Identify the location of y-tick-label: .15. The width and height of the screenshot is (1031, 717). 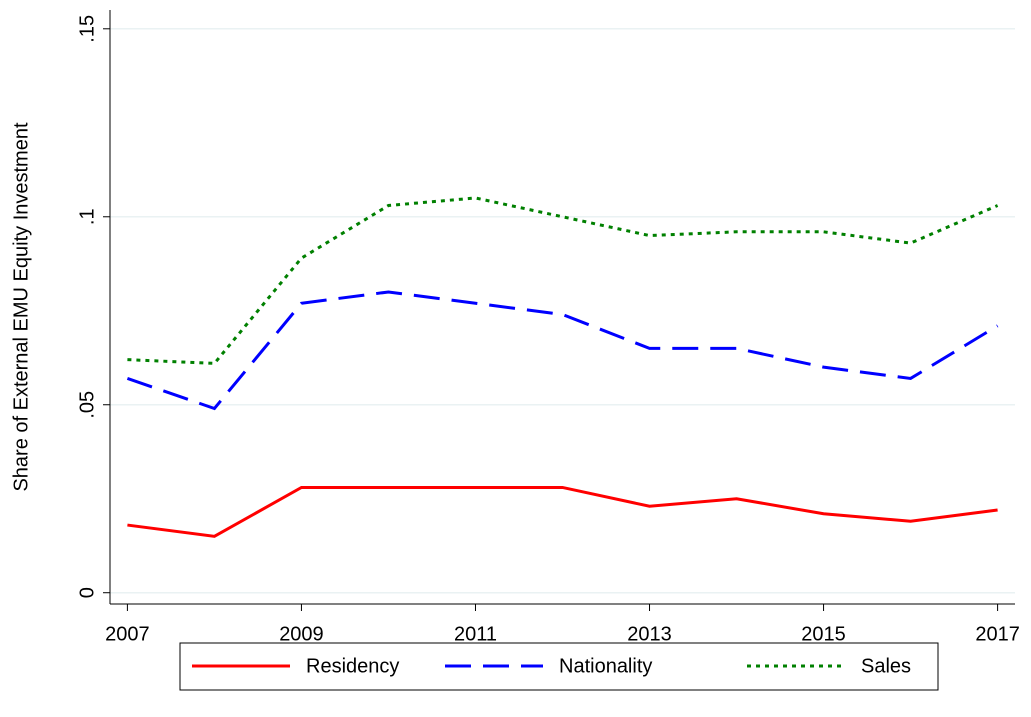
(87, 29).